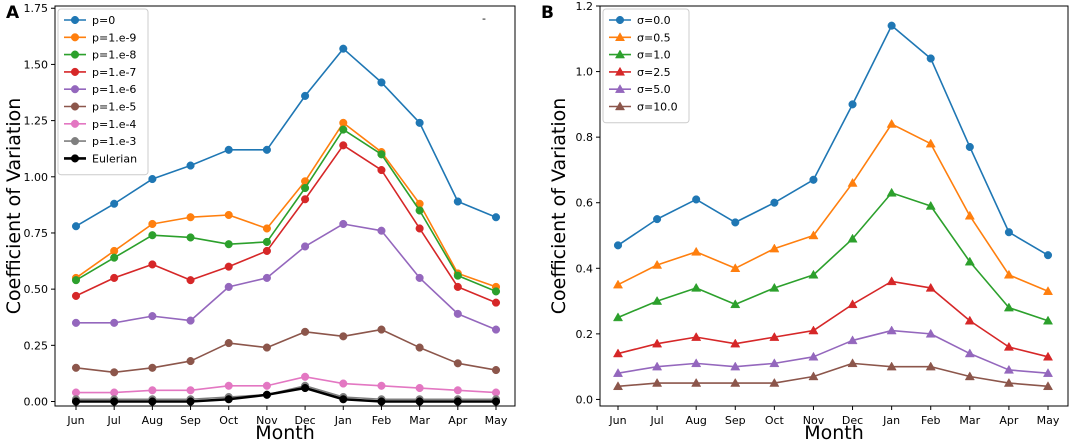 The image size is (1074, 444). I want to click on panel-b-legend-item: σ=10.0, so click(643, 107).